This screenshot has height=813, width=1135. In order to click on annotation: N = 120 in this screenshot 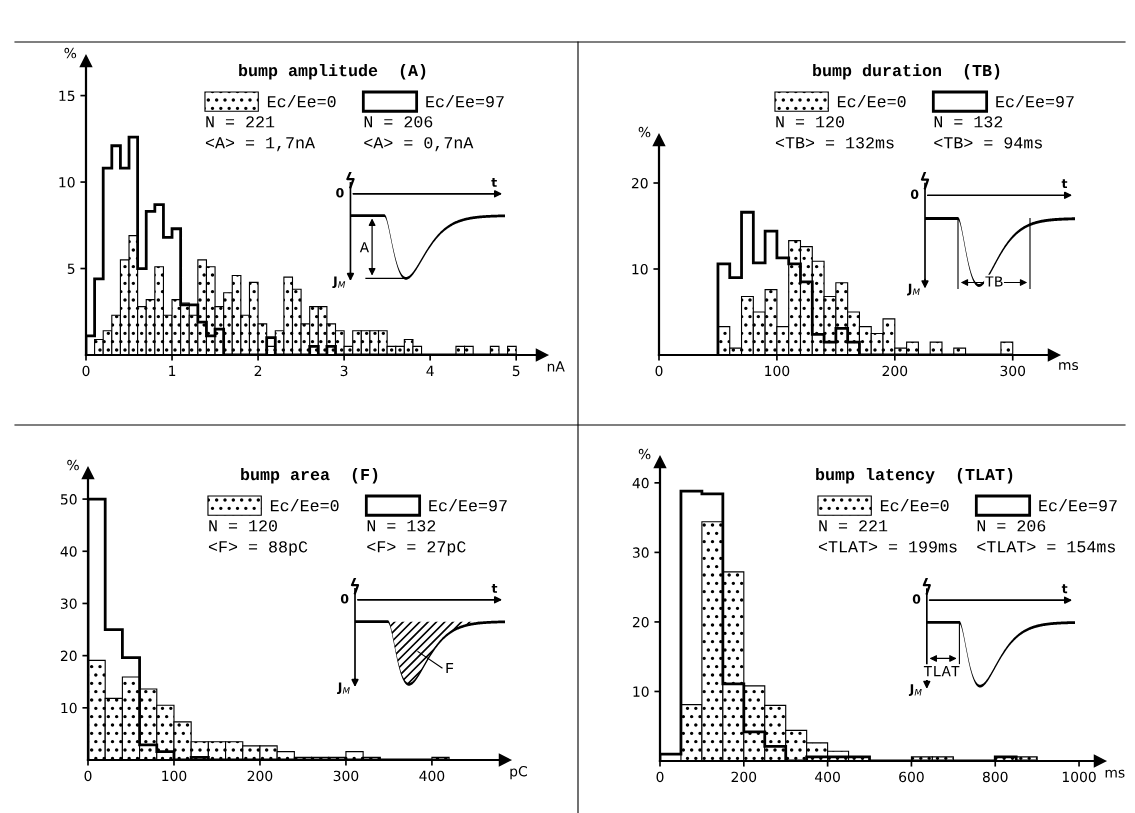, I will do `click(243, 526)`.